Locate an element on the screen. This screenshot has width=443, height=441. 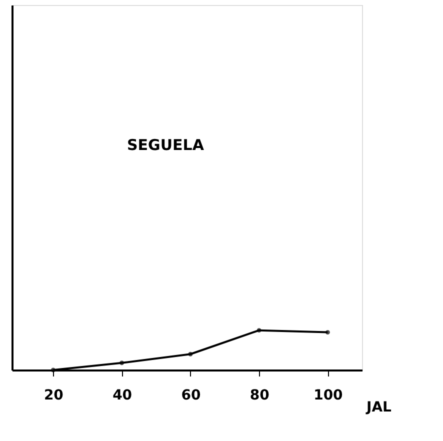
x-tick-label: 60 is located at coordinates (191, 396).